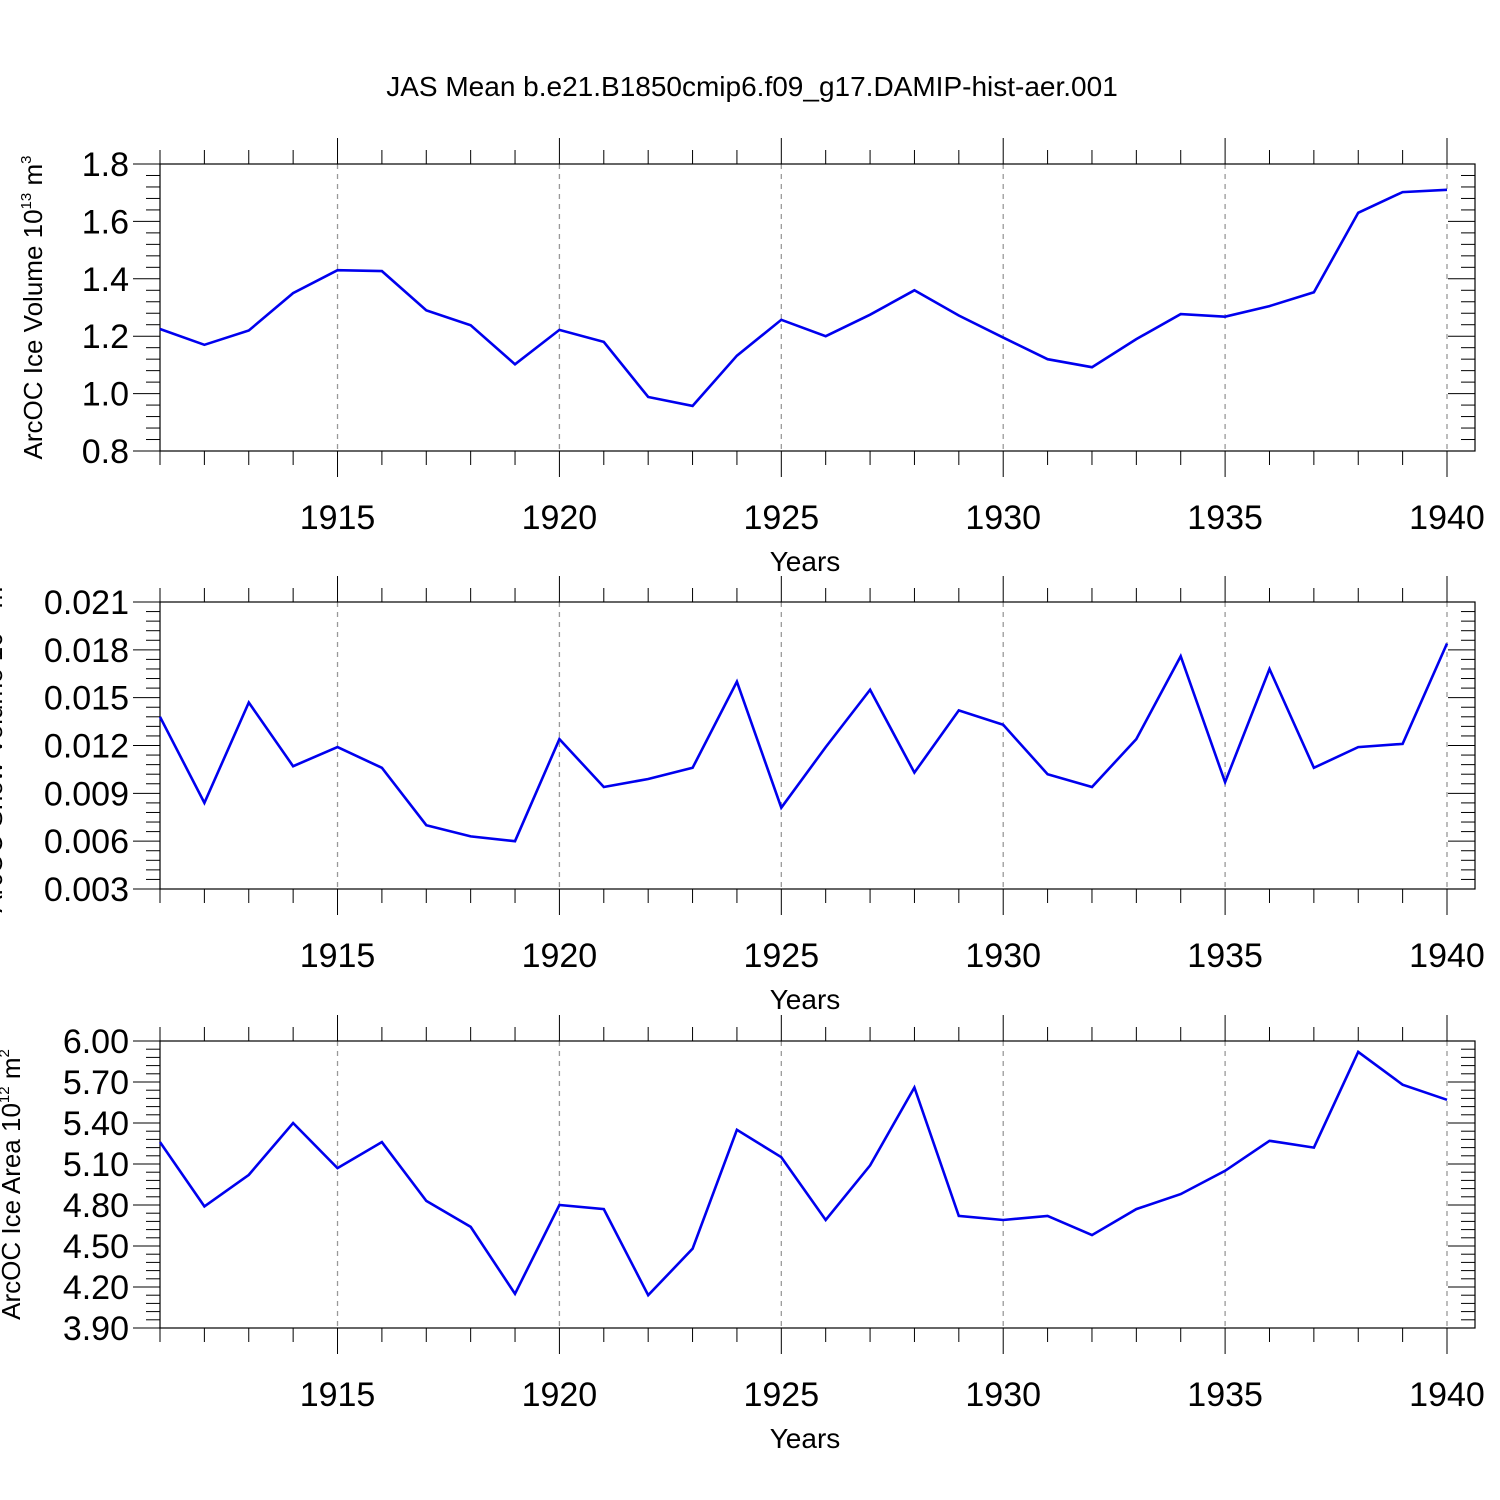  What do you see at coordinates (105, 165) in the screenshot?
I see `y-tick-label-1.8: 1.8` at bounding box center [105, 165].